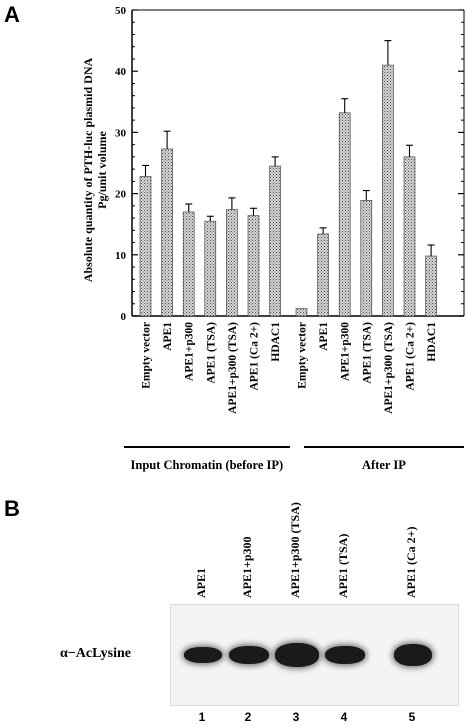 The width and height of the screenshot is (467, 728). Describe the element at coordinates (411, 562) in the screenshot. I see `lane-label: APE1 (Ca 2+)` at that location.